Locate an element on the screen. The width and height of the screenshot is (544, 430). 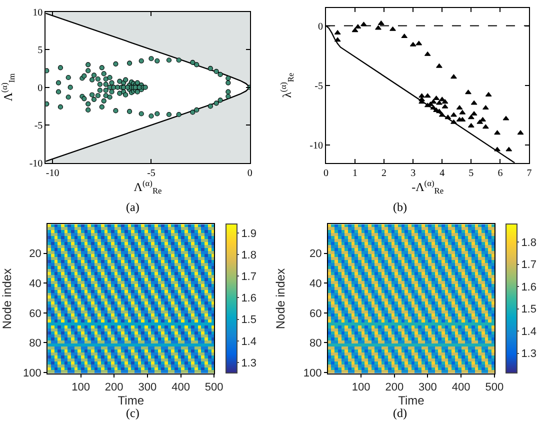
text: (c) is located at coordinates (133, 413).